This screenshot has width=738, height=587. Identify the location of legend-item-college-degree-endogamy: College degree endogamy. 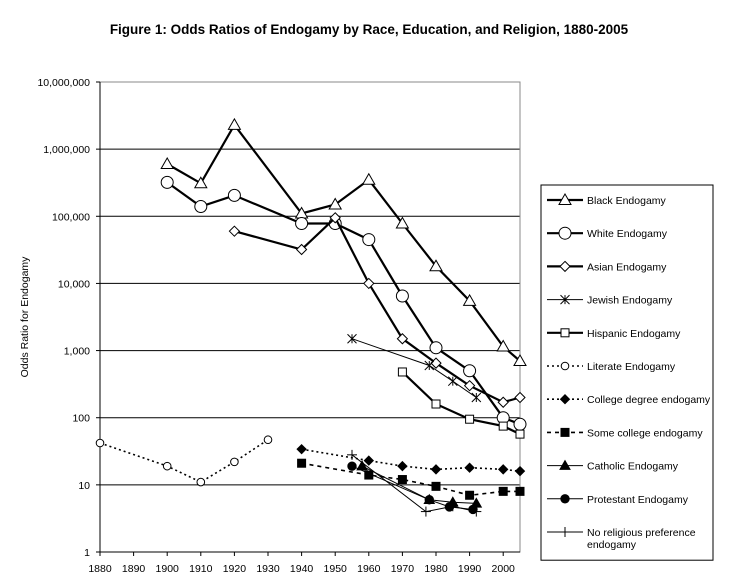
(629, 399).